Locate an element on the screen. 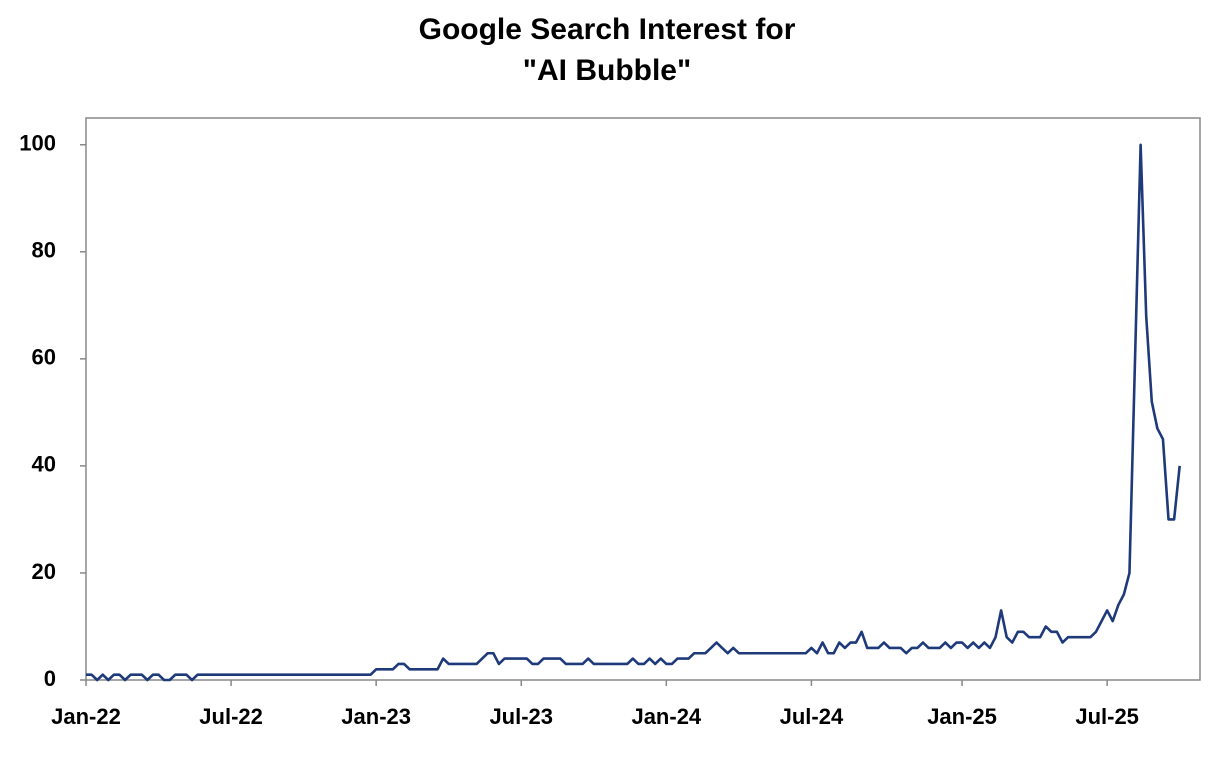  x-tick-label: Jan-22 is located at coordinates (86, 716).